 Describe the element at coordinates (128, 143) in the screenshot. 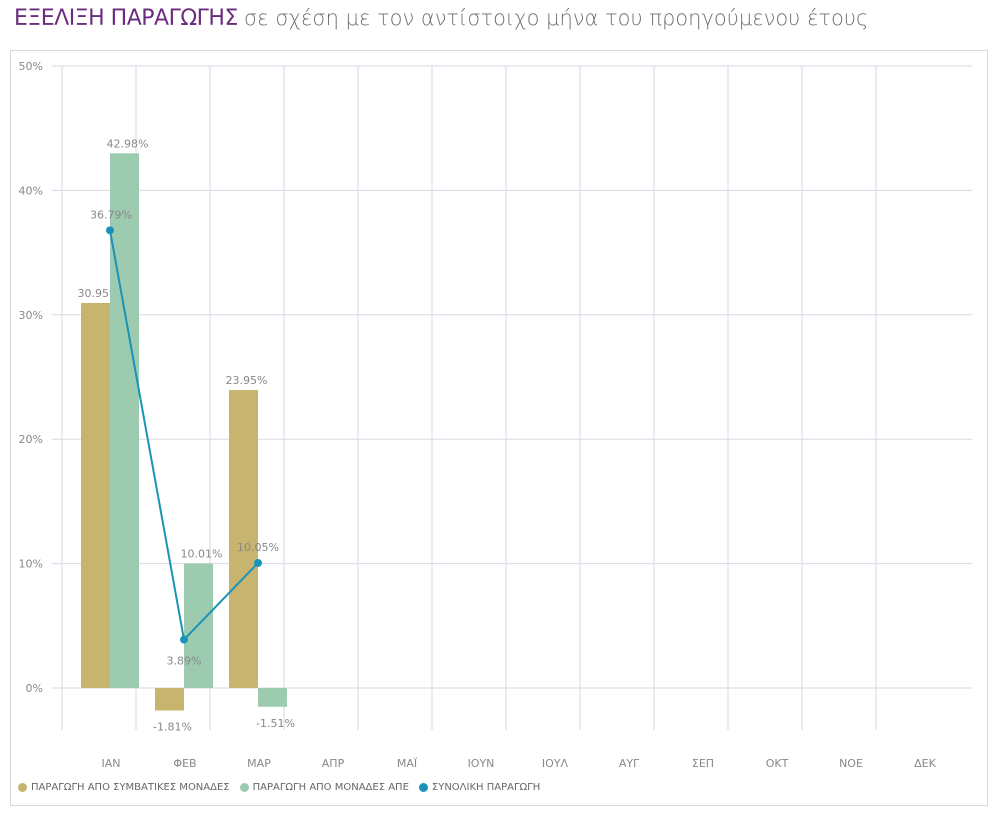

I see `data-label: 42.98%` at that location.